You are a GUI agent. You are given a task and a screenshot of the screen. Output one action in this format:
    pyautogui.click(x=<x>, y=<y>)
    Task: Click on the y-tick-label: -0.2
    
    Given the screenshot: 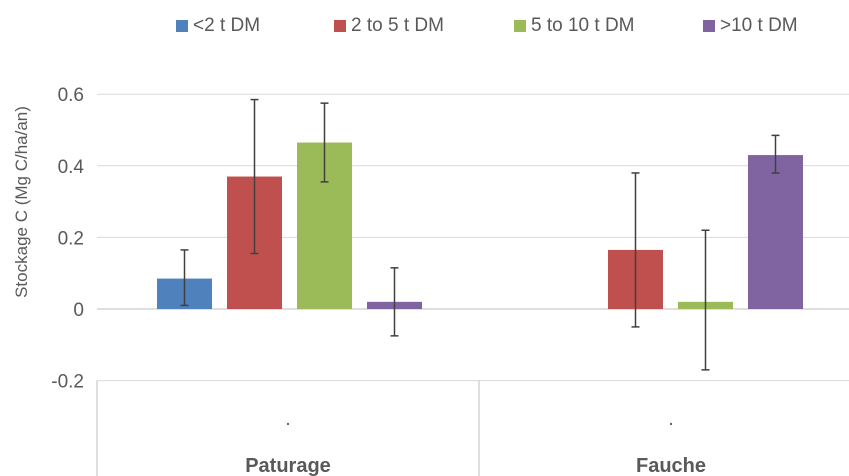 What is the action you would take?
    pyautogui.click(x=67, y=382)
    